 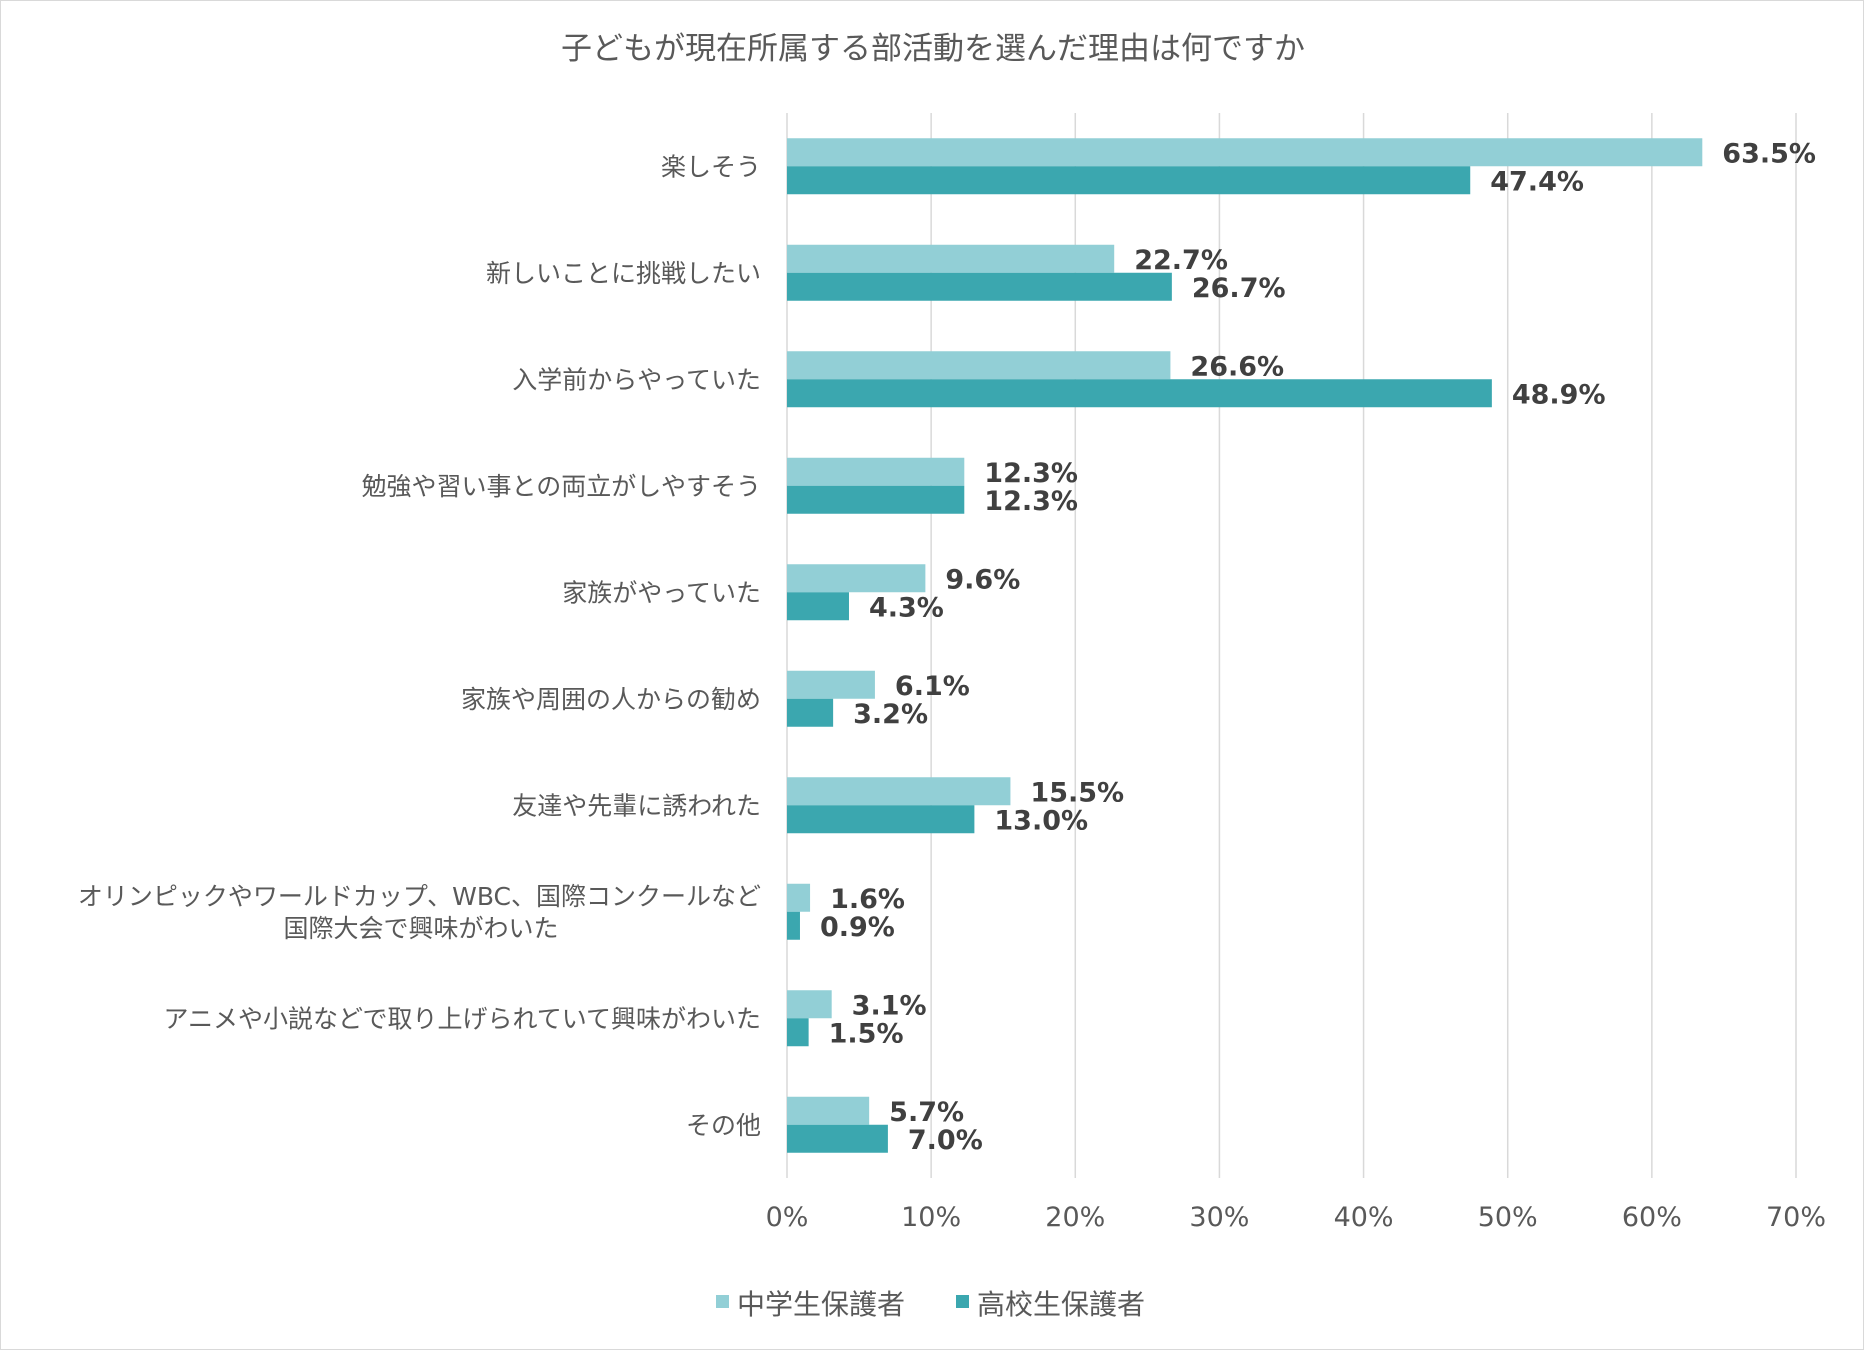 What do you see at coordinates (1041, 820) in the screenshot?
I see `data-label: 13.0%` at bounding box center [1041, 820].